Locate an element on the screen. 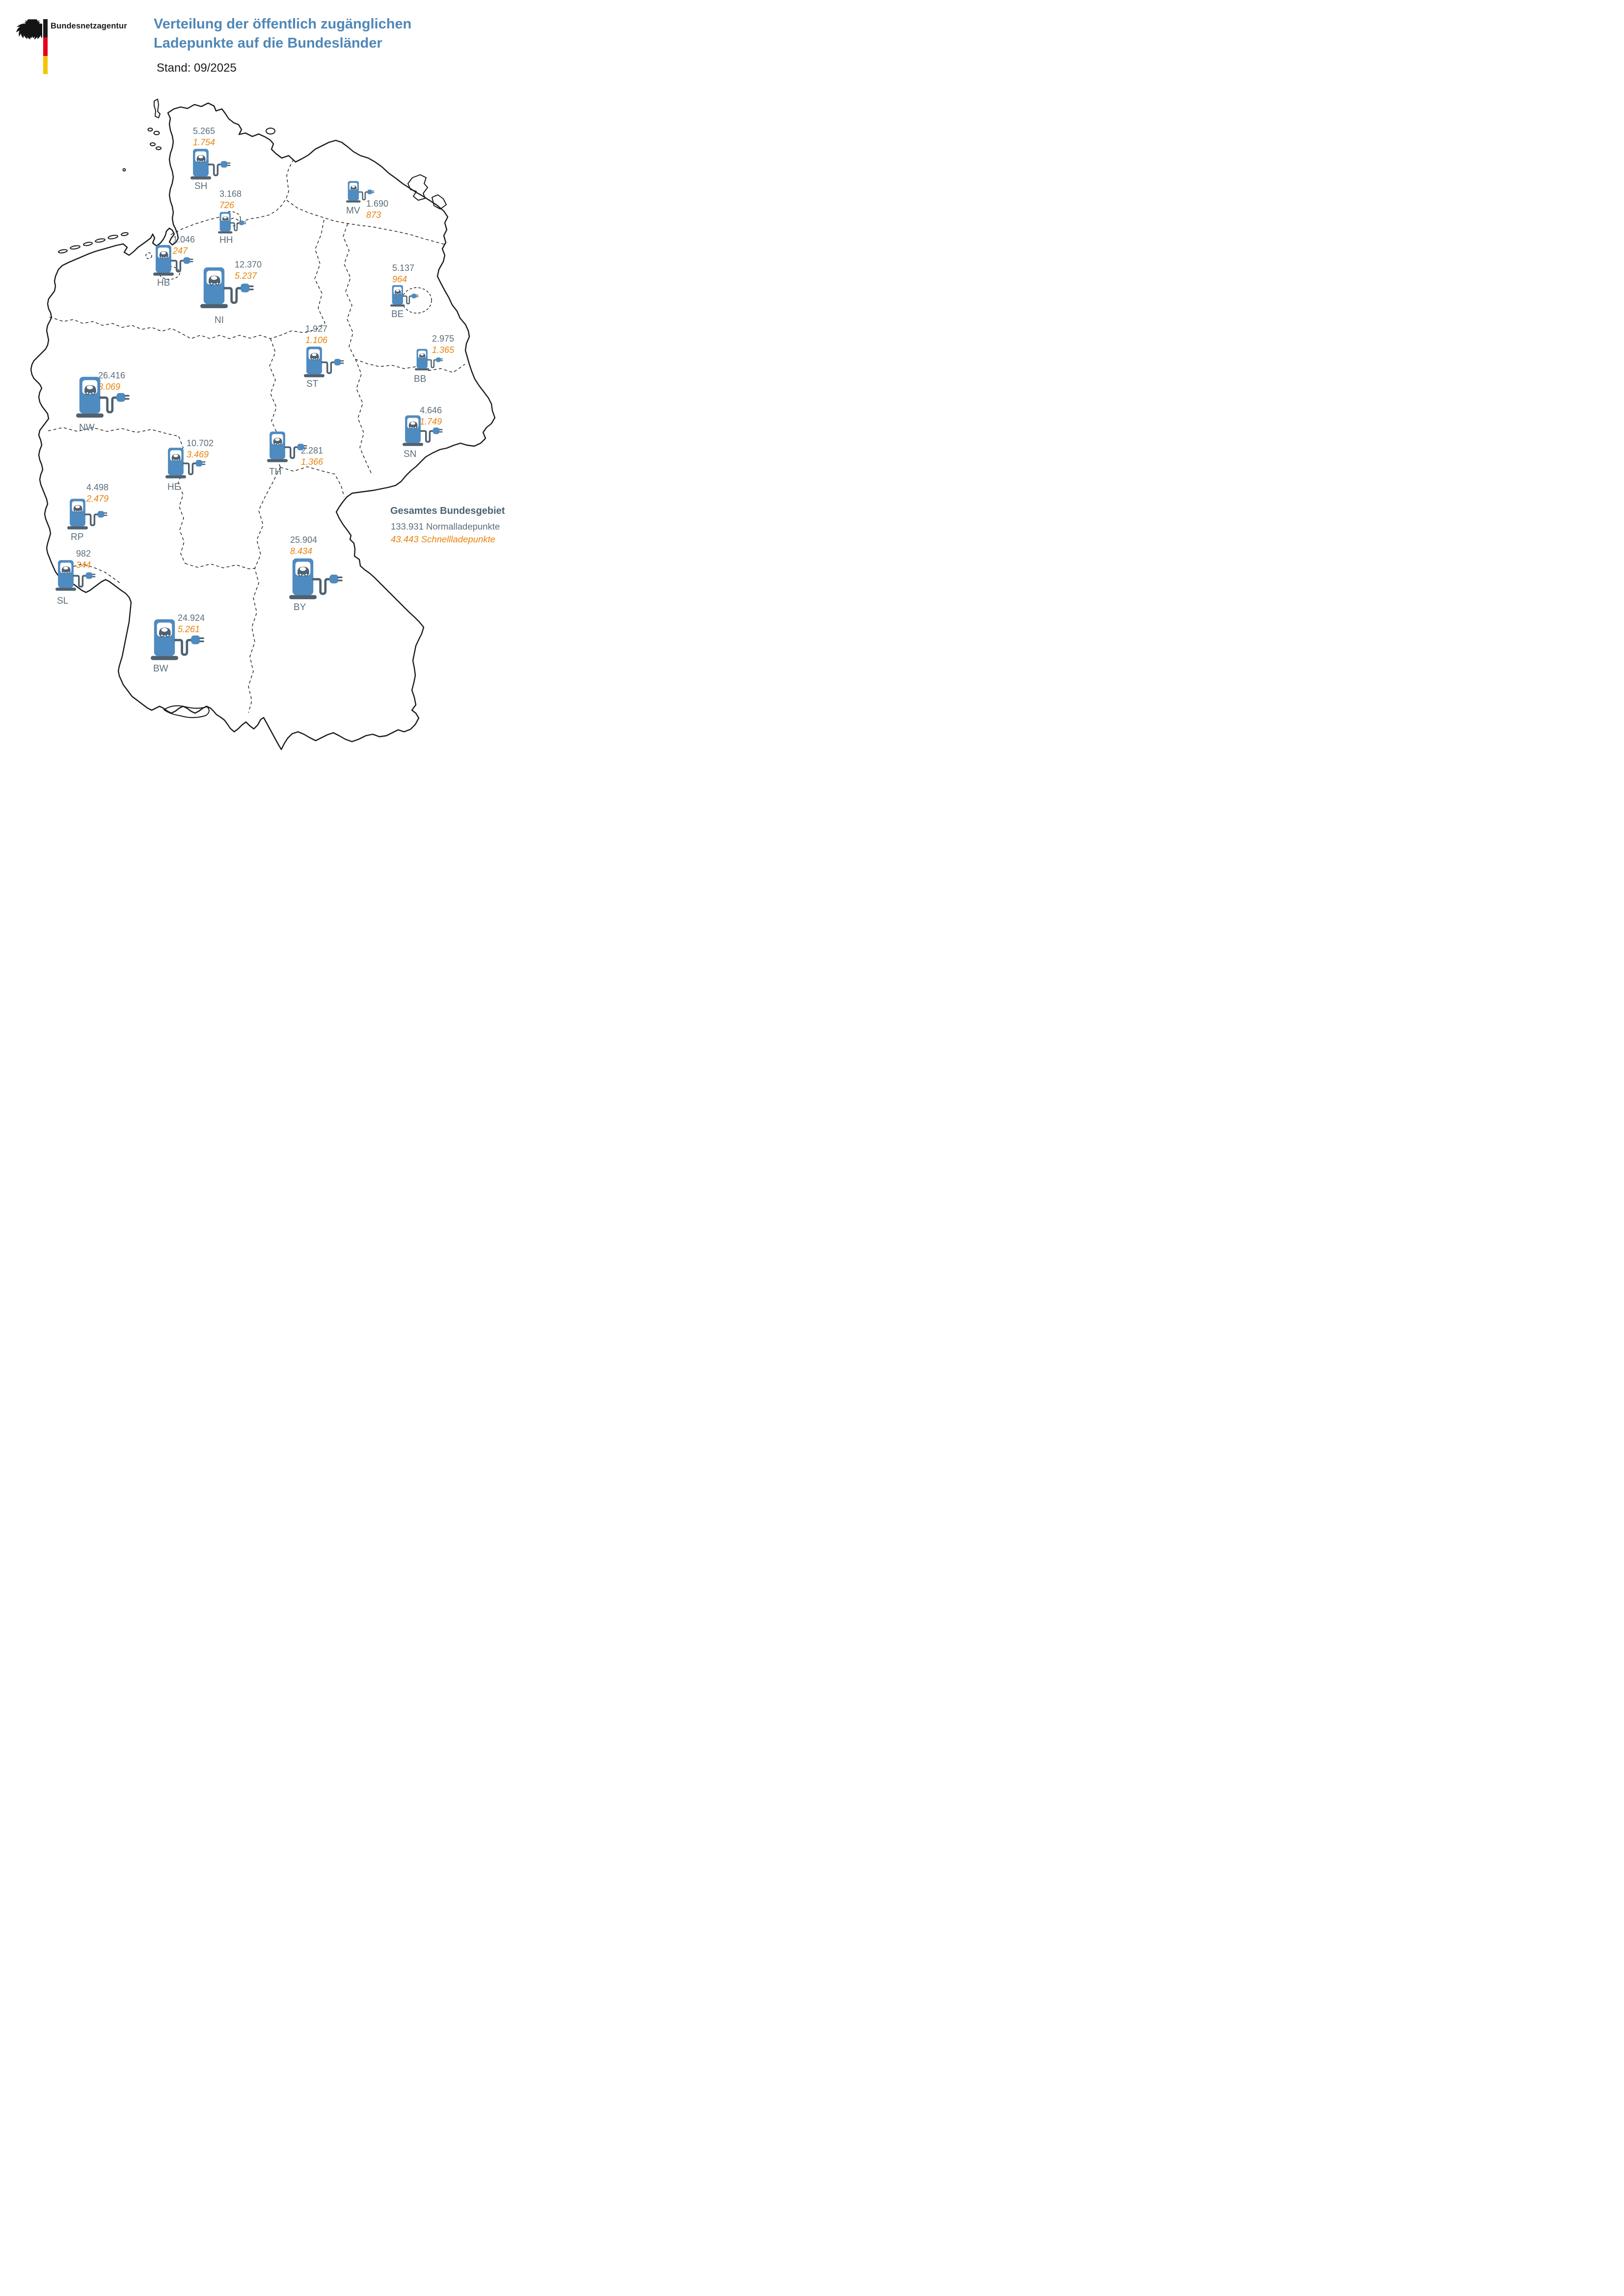 This screenshot has width=1624, height=2296. state-icon-BW is located at coordinates (178, 639).